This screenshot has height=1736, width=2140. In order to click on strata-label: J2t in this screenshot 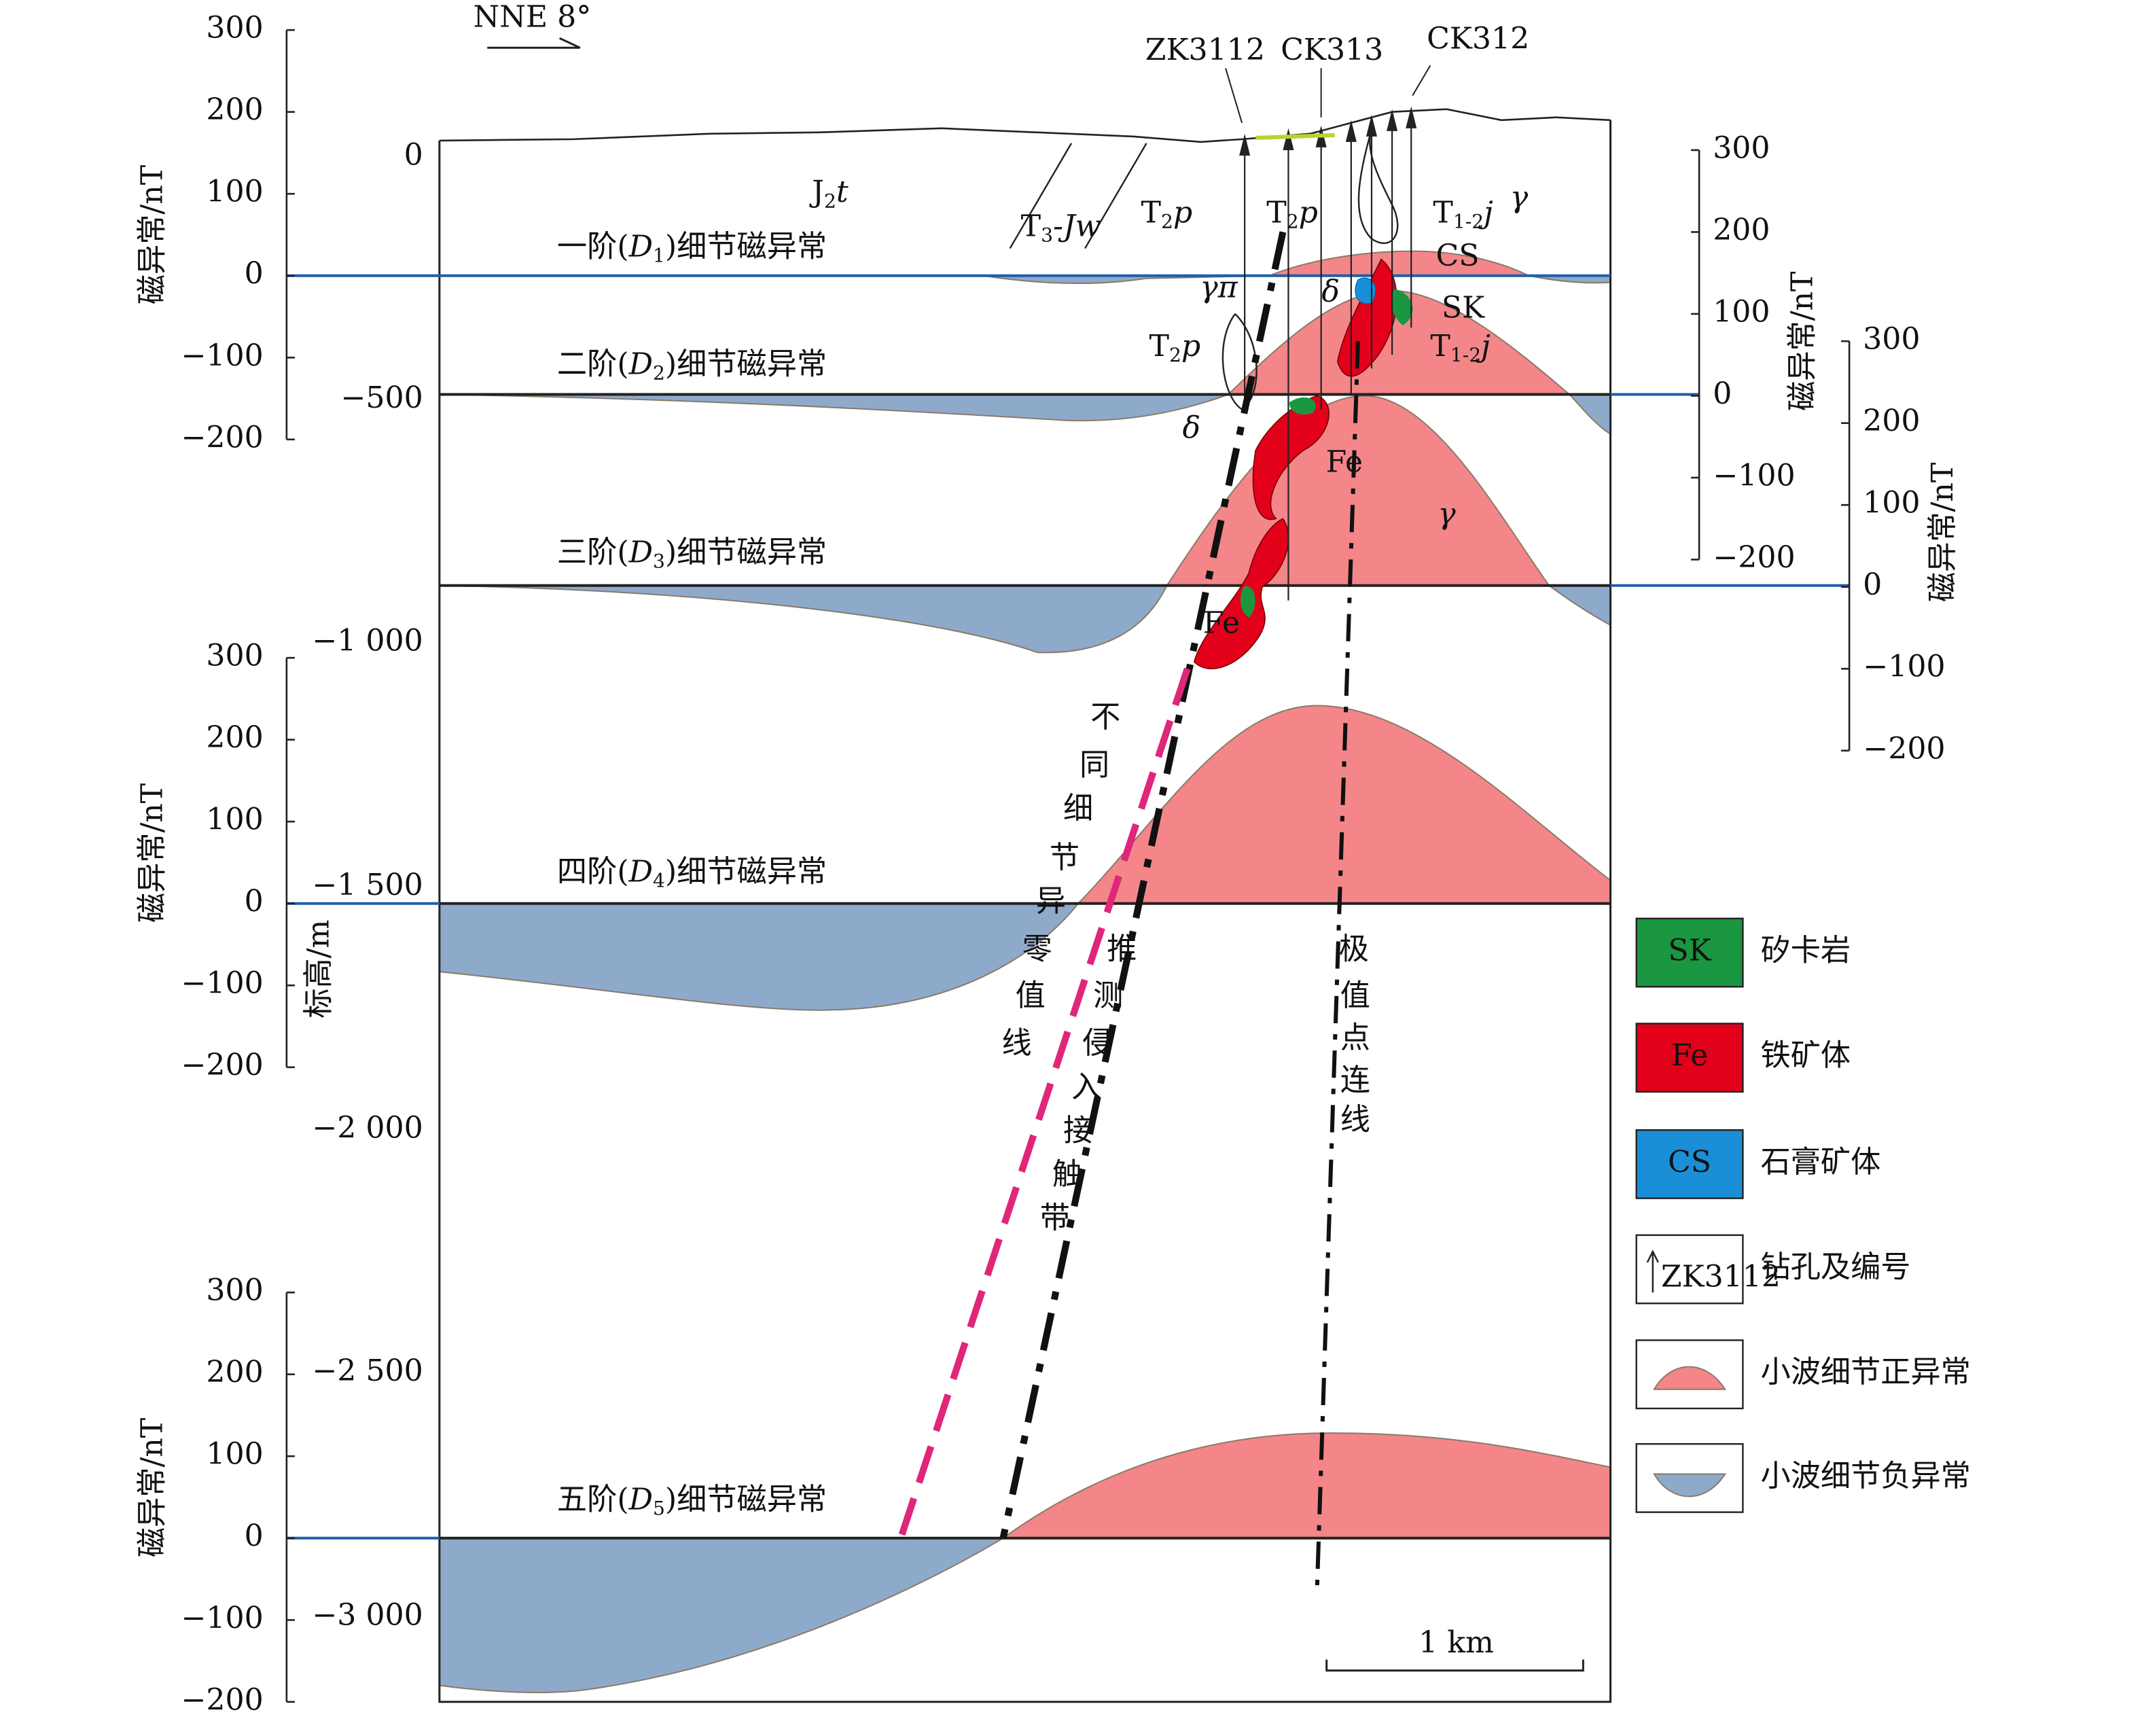, I will do `click(829, 193)`.